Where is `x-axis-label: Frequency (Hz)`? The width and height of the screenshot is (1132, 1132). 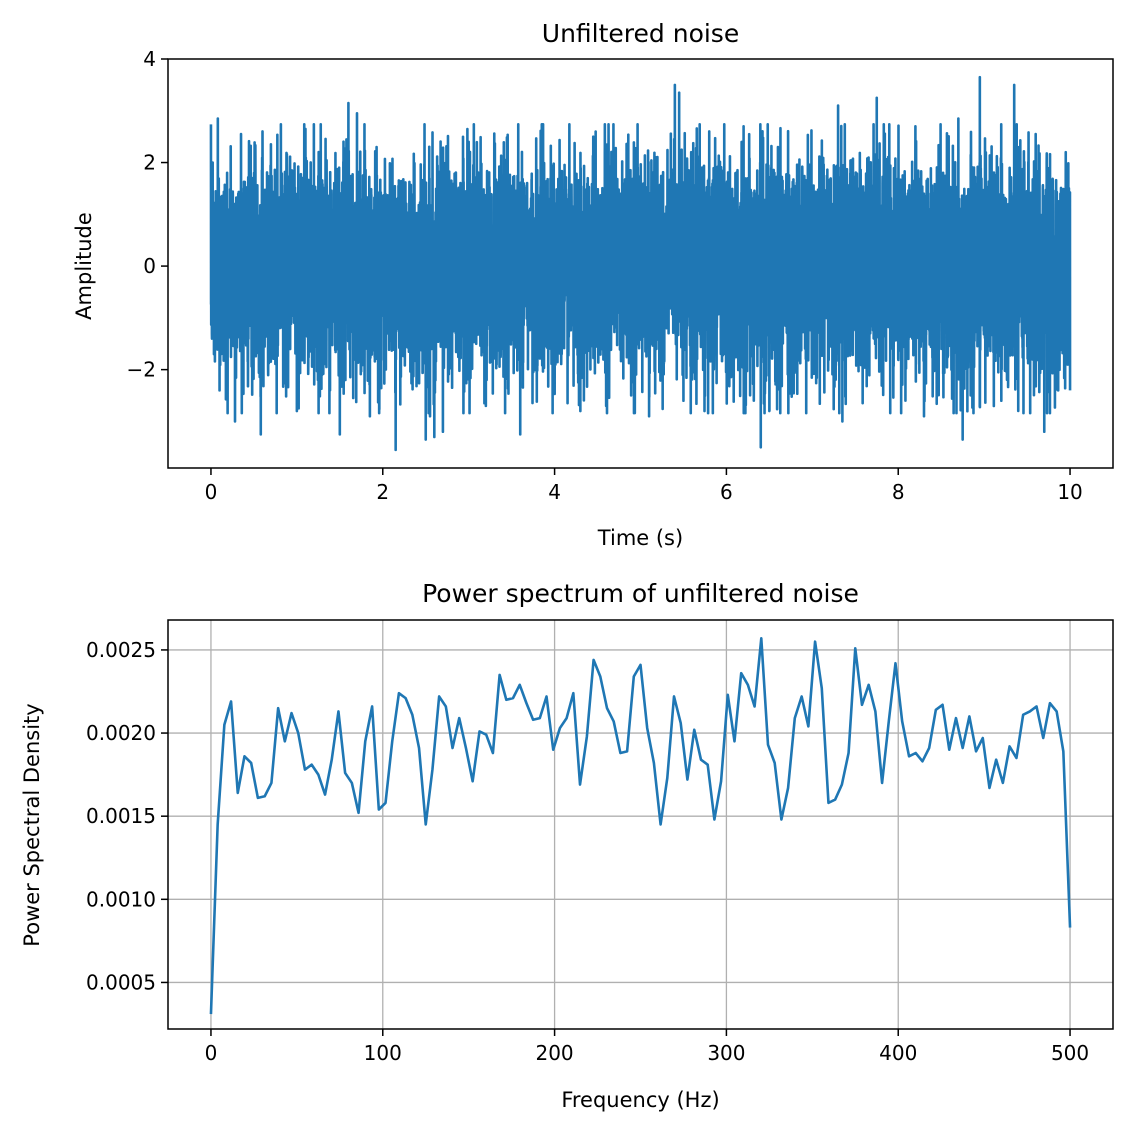
x-axis-label: Frequency (Hz) is located at coordinates (640, 1100).